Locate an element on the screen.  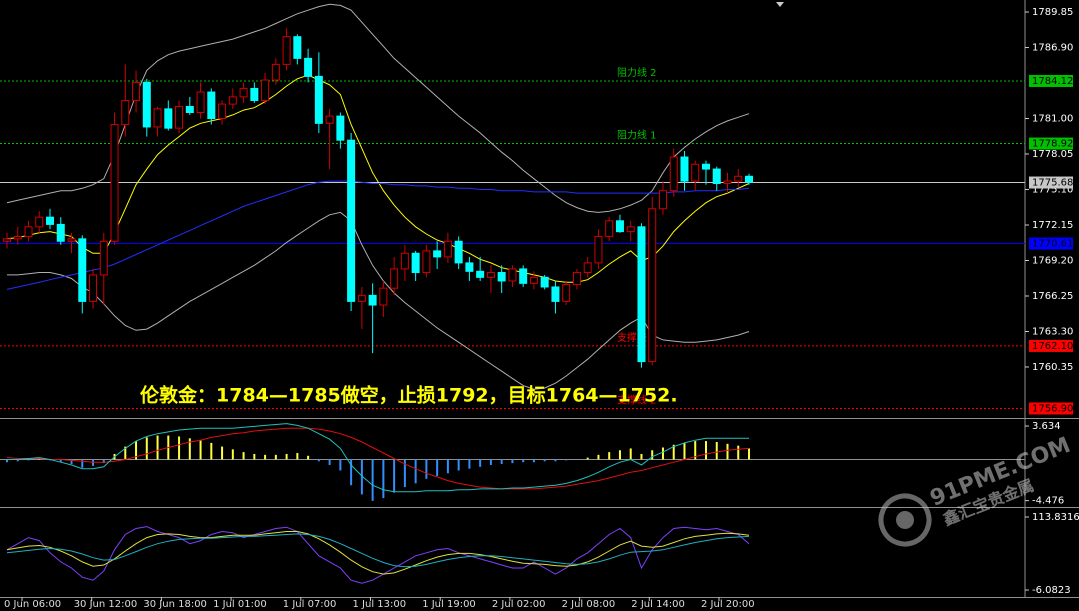
level-tag-label: 1775.68 is located at coordinates (1052, 183).